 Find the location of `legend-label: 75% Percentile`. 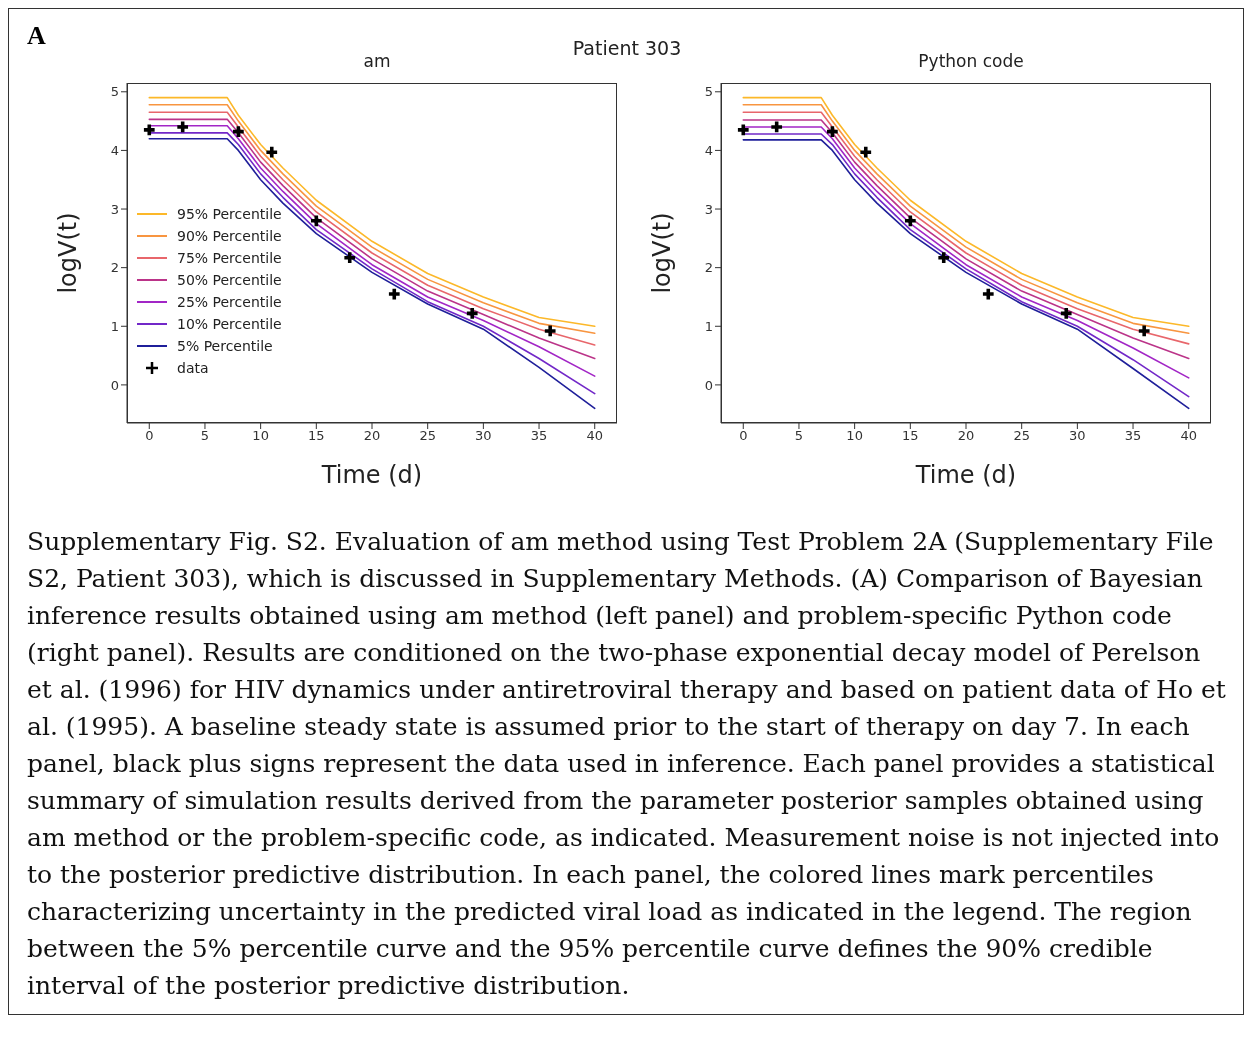

legend-label: 75% Percentile is located at coordinates (229, 258).